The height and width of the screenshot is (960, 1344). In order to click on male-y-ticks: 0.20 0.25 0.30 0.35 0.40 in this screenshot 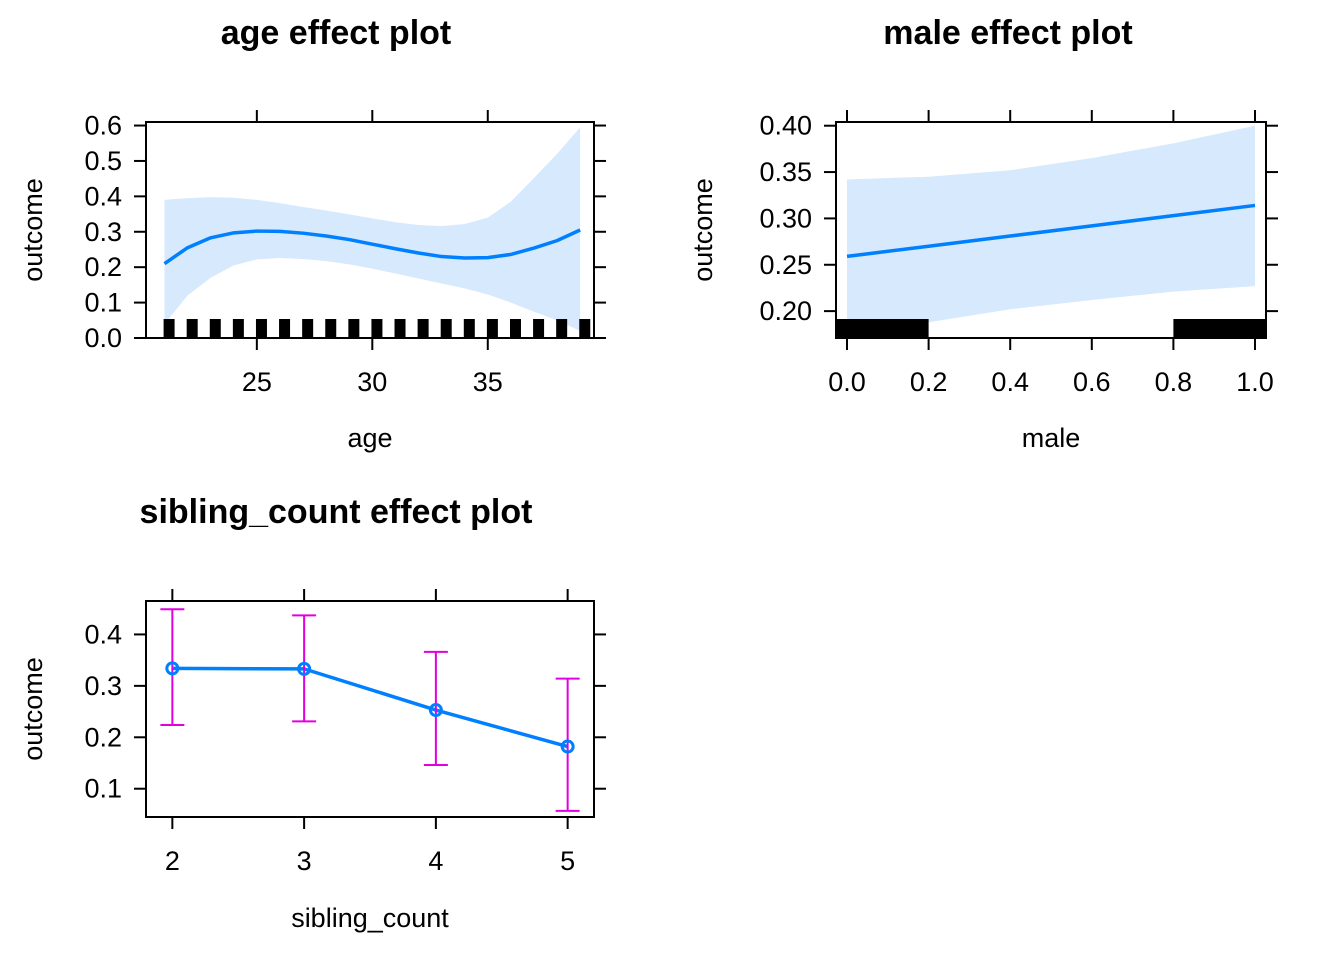, I will do `click(1018, 218)`.